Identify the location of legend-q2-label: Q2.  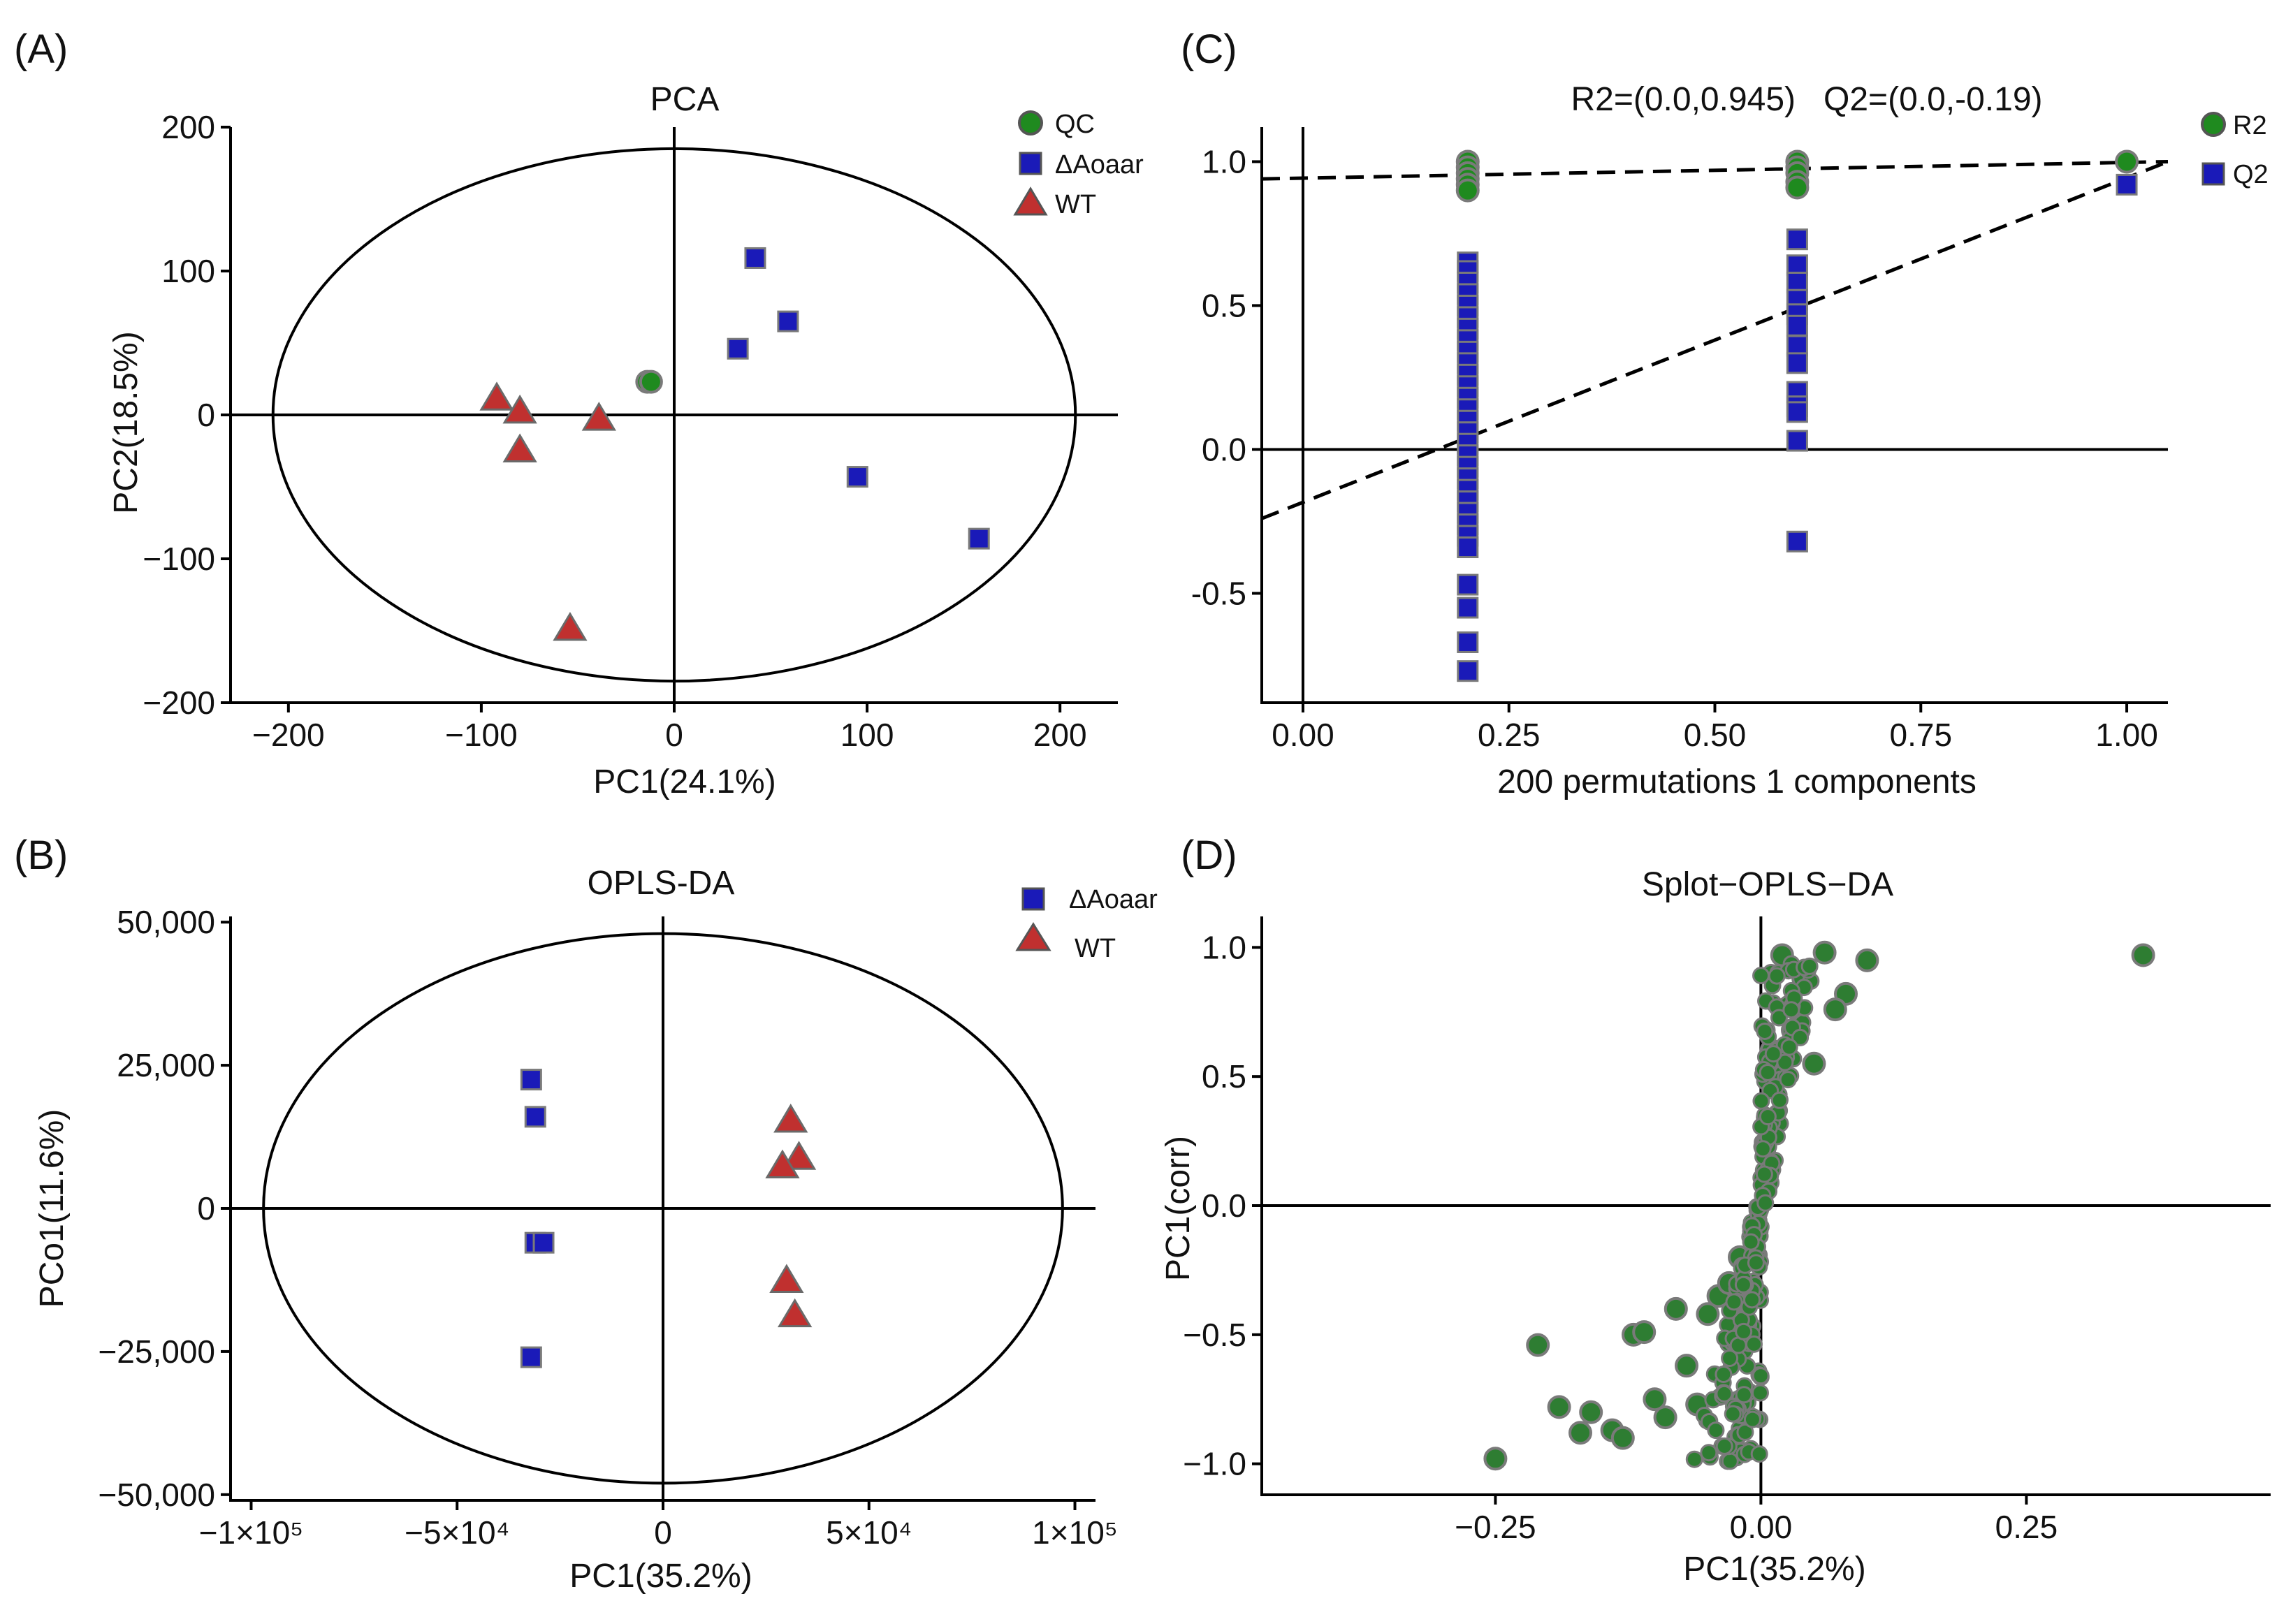
(2251, 174).